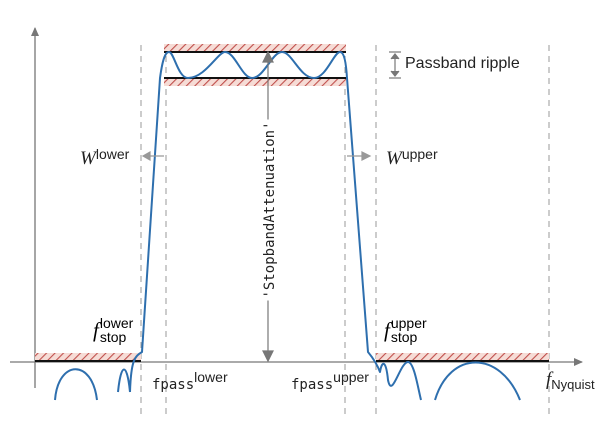  What do you see at coordinates (404, 337) in the screenshot?
I see `fstop-upper-sub: stop` at bounding box center [404, 337].